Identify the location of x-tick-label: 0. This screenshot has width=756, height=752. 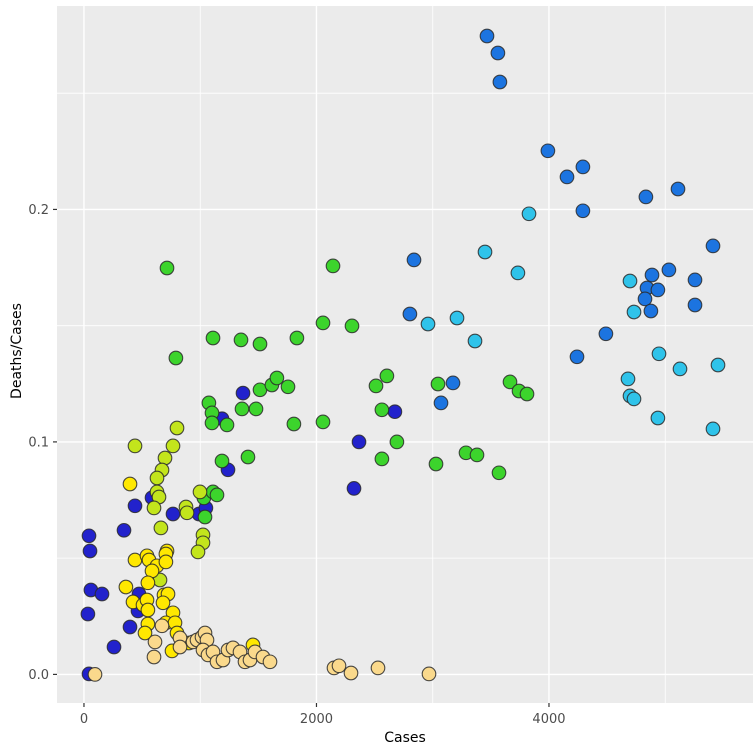
(84, 719).